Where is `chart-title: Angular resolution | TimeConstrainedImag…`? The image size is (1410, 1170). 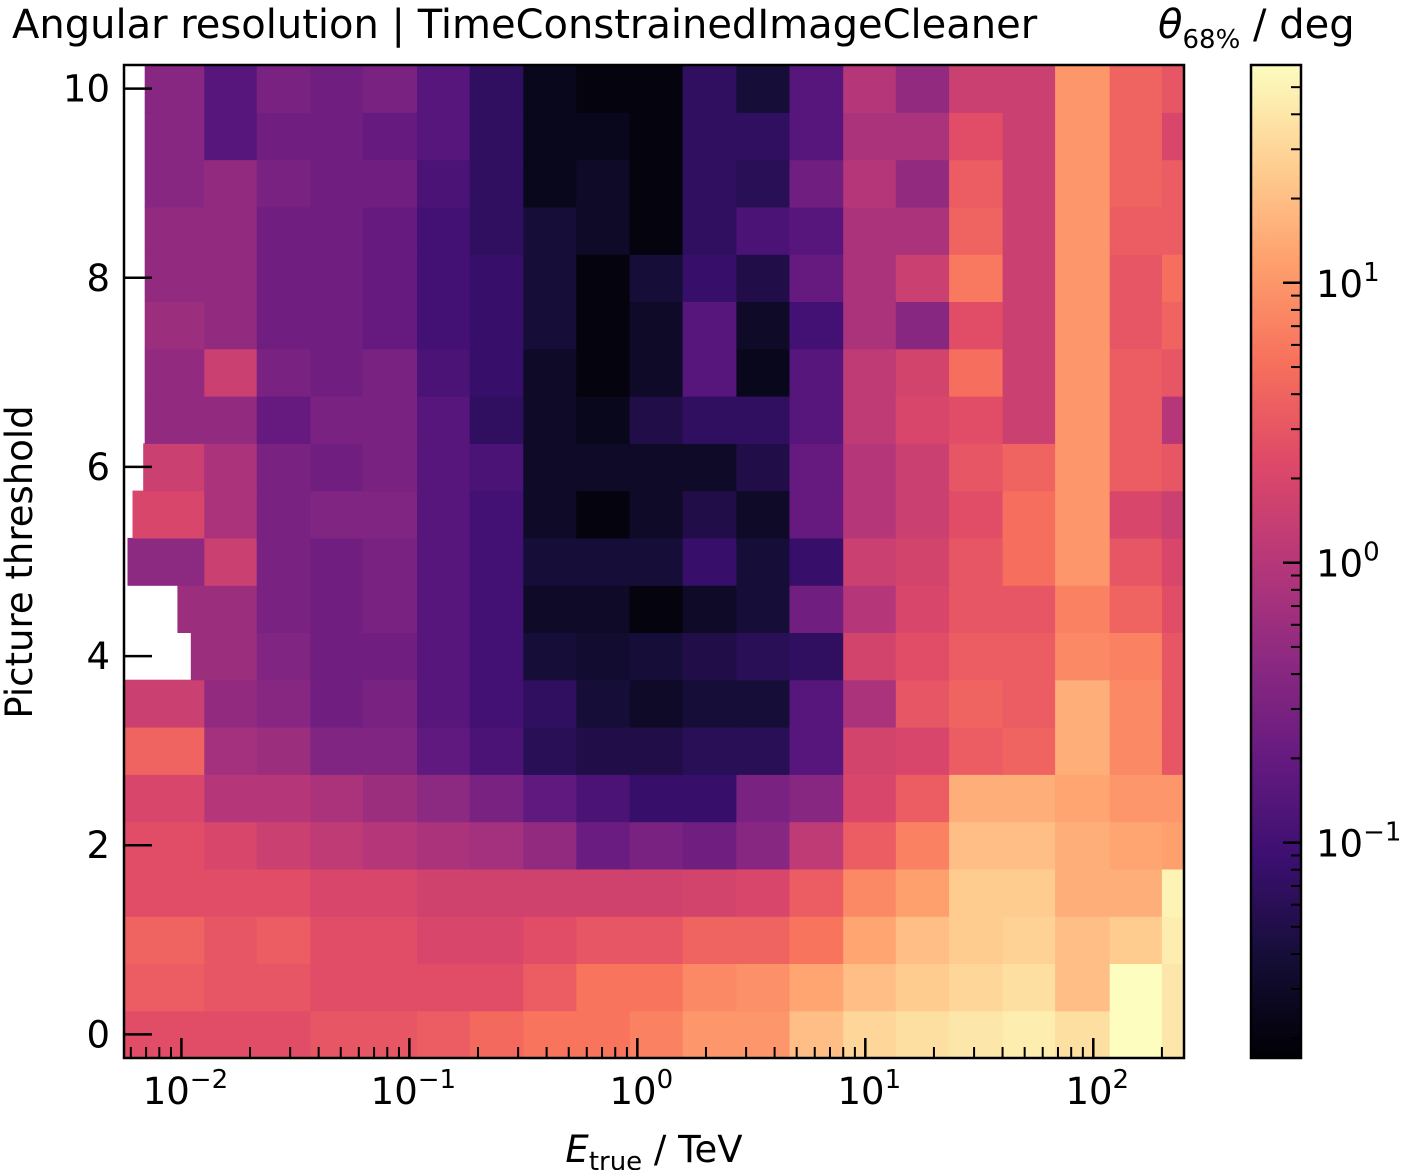
chart-title: Angular resolution | TimeConstrainedImag… is located at coordinates (525, 25).